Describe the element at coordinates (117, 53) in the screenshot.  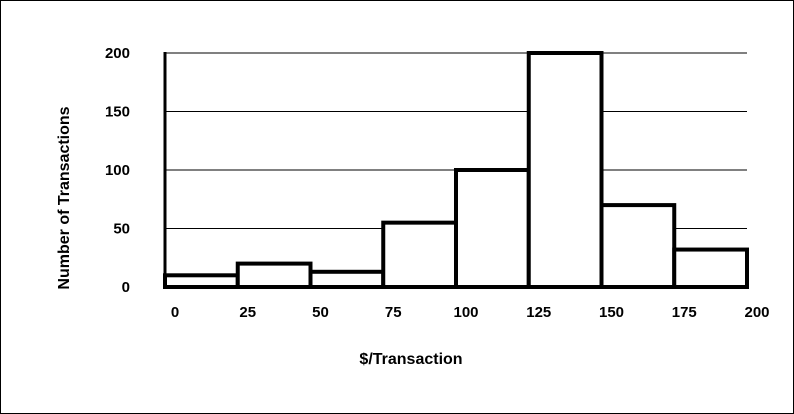
I see `y-tick-label-200: 200` at that location.